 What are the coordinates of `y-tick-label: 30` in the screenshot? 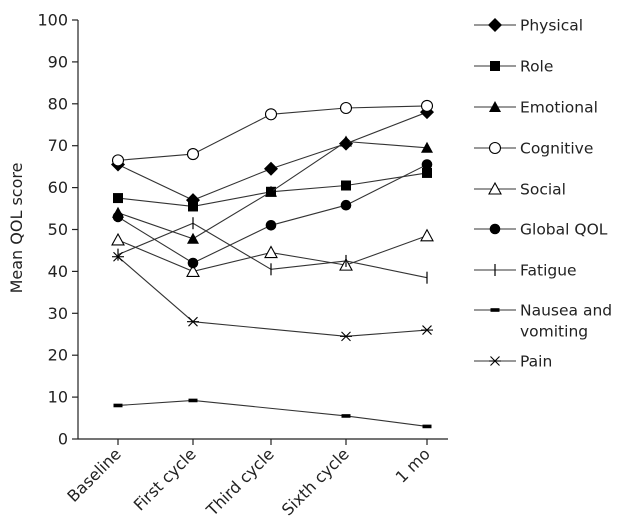 It's located at (58, 313).